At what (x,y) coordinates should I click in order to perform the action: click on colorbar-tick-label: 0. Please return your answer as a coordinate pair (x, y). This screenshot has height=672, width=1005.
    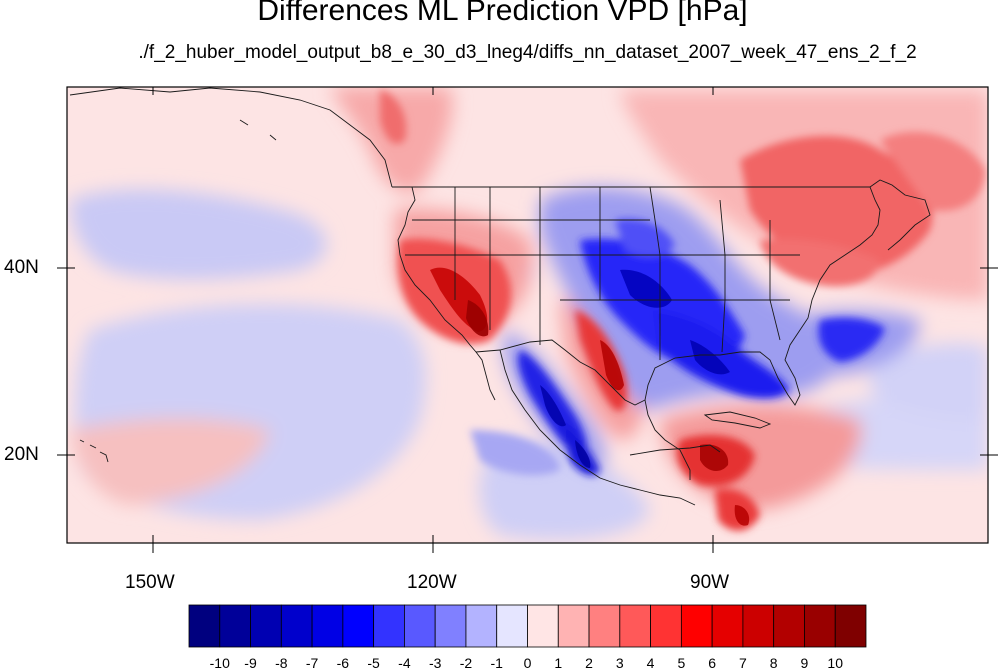
    Looking at the image, I should click on (527, 663).